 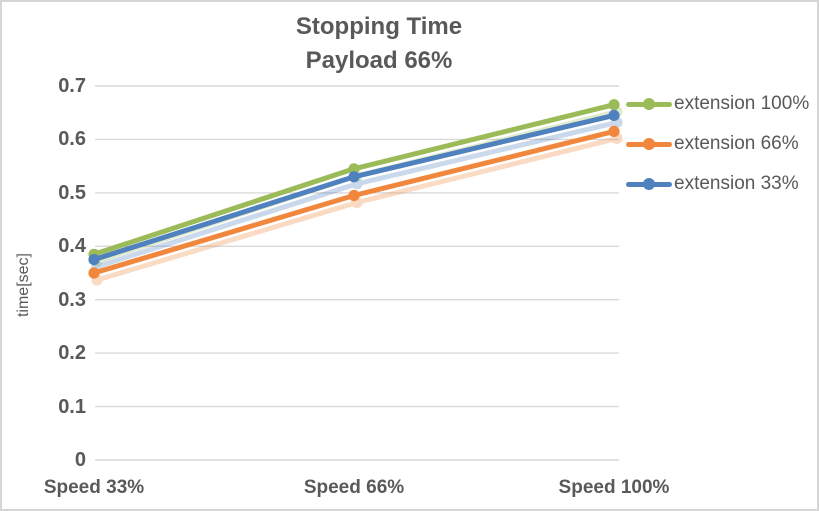 What do you see at coordinates (736, 143) in the screenshot?
I see `legend-label: extension 66%` at bounding box center [736, 143].